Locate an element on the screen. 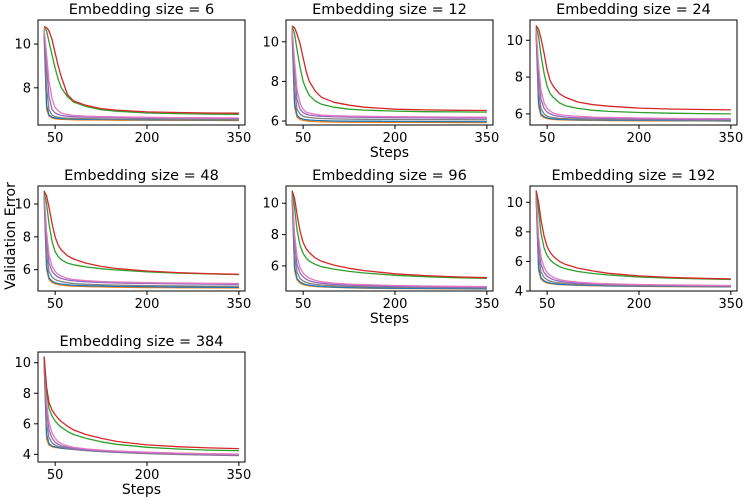 Image resolution: width=748 pixels, height=498 pixels. chart-panel-7: 50 200 350 4 6 8 10 Embedding size = 384 Steps is located at coordinates (132, 416).